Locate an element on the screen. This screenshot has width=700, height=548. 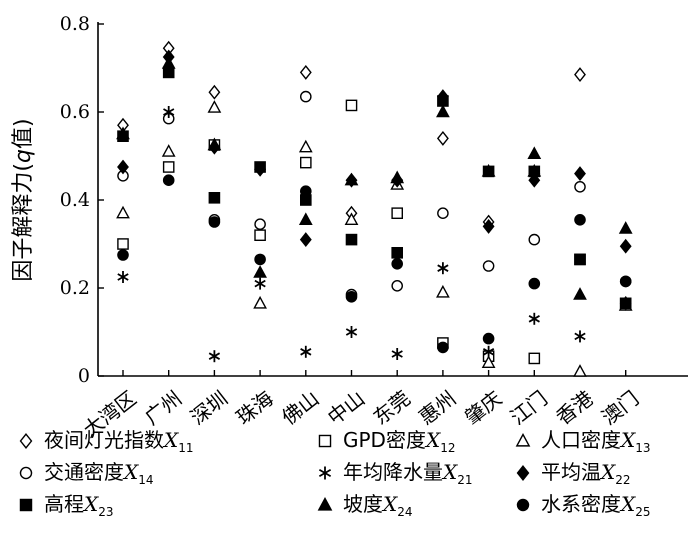
y-tick-label: 0.6 is located at coordinates (75, 112).